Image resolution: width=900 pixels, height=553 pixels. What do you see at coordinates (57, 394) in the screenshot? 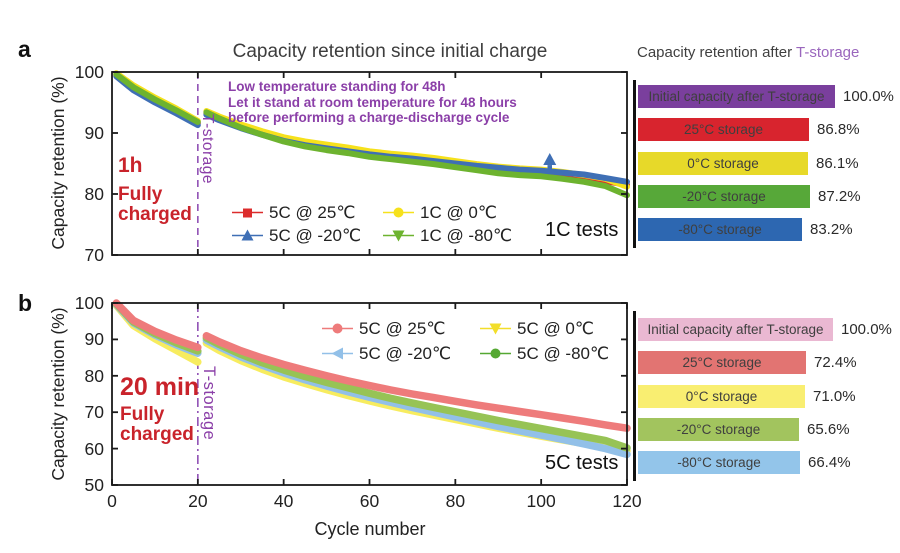
I see `panel-b-ylabel: Capacity retention (%)` at bounding box center [57, 394].